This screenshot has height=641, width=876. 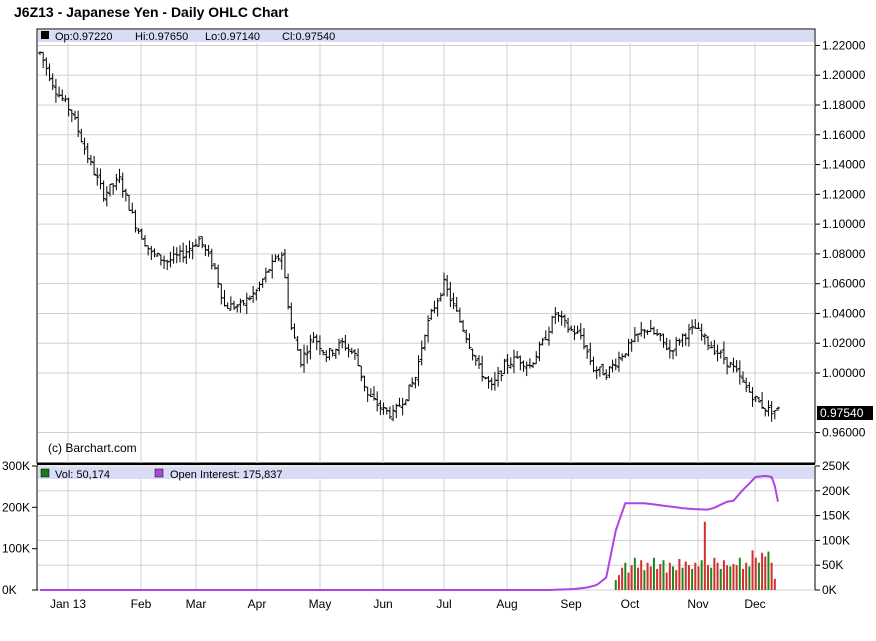 I want to click on month-label-9: Oct, so click(x=630, y=604).